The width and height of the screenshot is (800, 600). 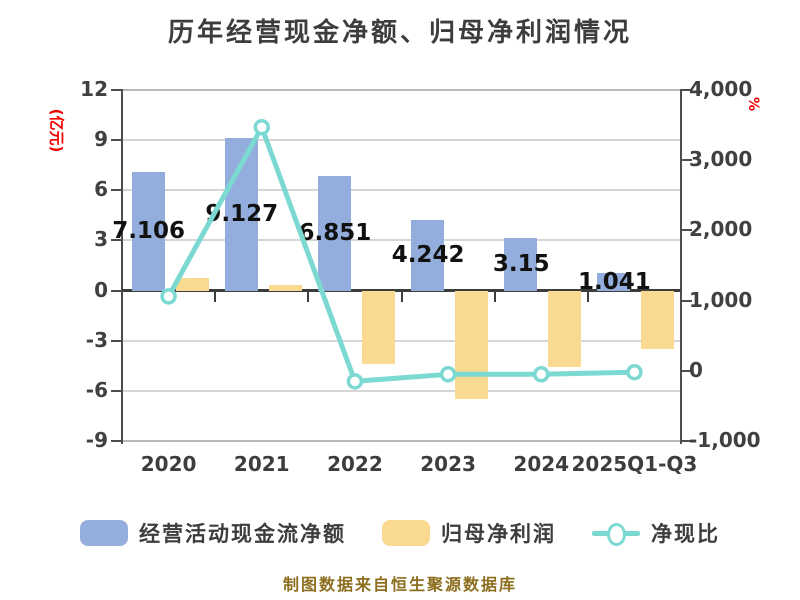 I want to click on legend-label: 归母净利润, so click(x=498, y=534).